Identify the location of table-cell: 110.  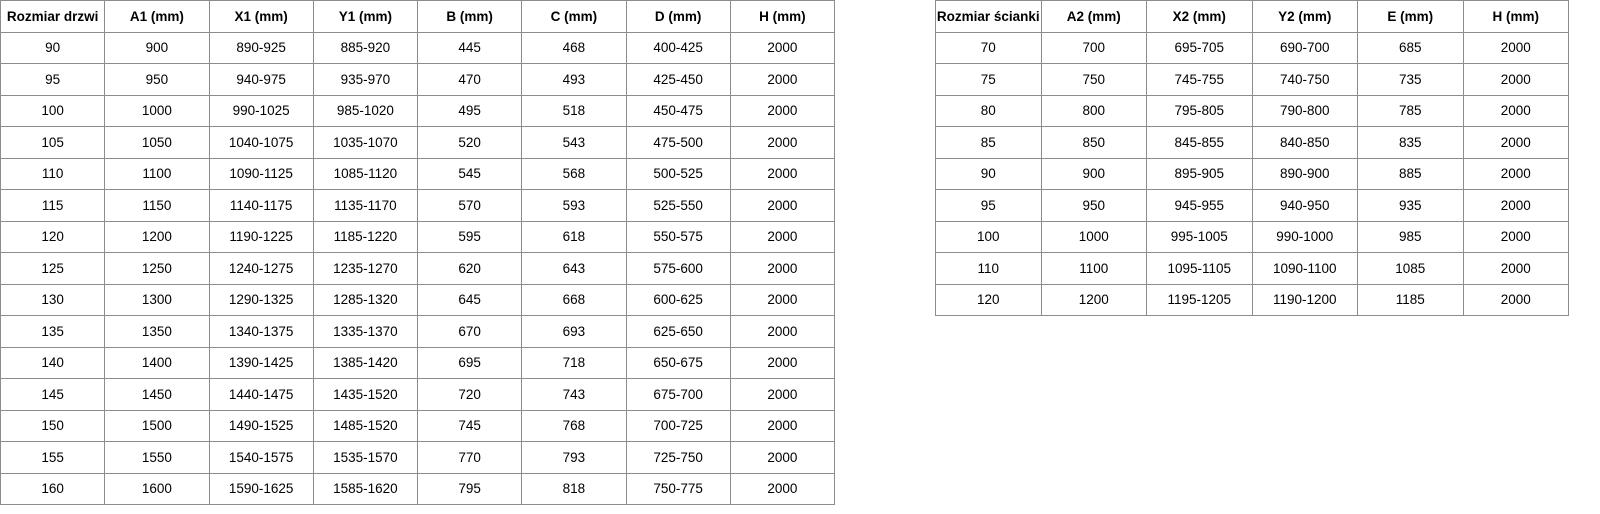
(53, 173).